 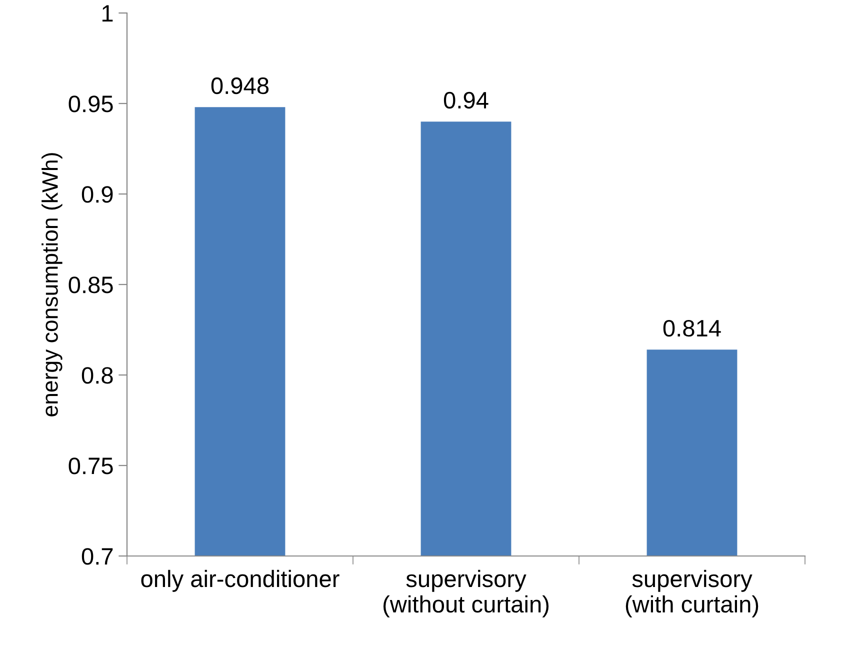 What do you see at coordinates (97, 556) in the screenshot?
I see `y-tick-label: 0.7` at bounding box center [97, 556].